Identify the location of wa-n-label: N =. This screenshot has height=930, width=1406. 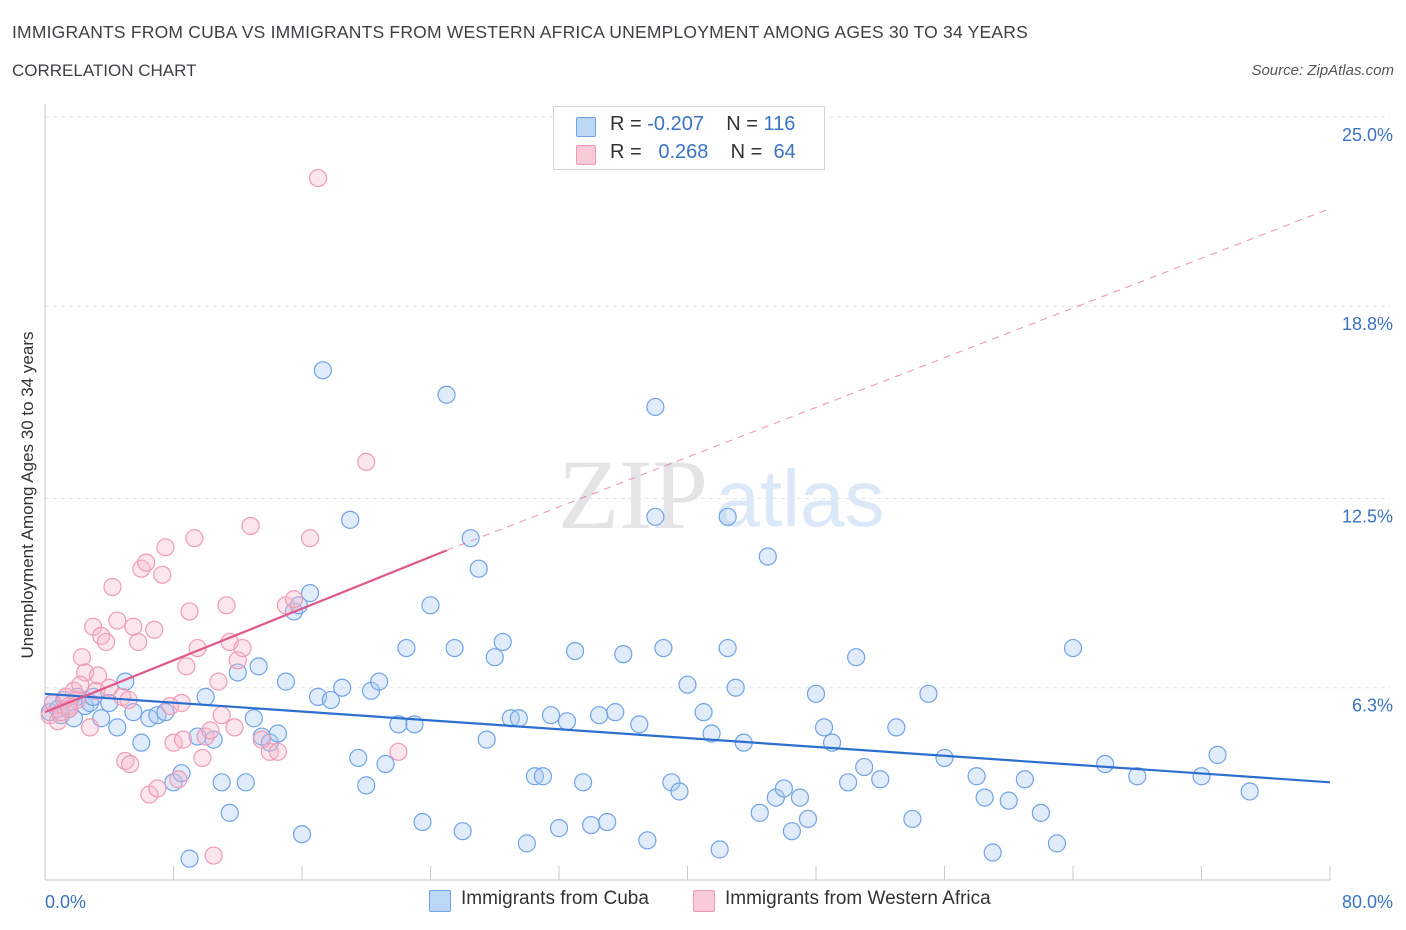
(746, 152).